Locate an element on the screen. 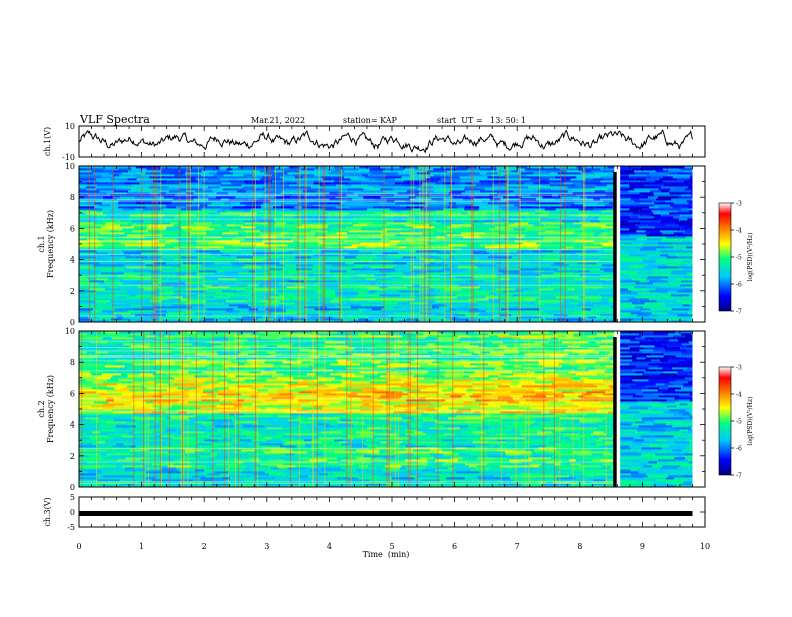 This screenshot has height=617, width=792. figure-title: VLF Spectra is located at coordinates (114, 119).